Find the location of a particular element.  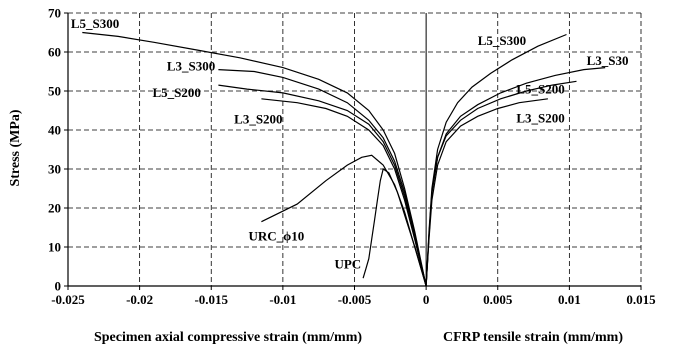

y-tick-label: 10 is located at coordinates (54, 247).